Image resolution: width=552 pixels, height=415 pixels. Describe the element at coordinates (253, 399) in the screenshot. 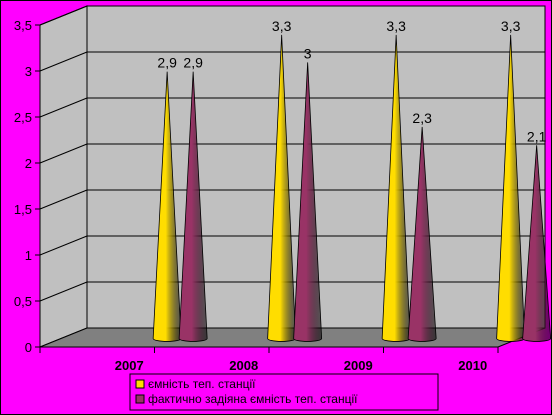

I see `legend-item: фактично задіяна ємність теп. станції` at that location.